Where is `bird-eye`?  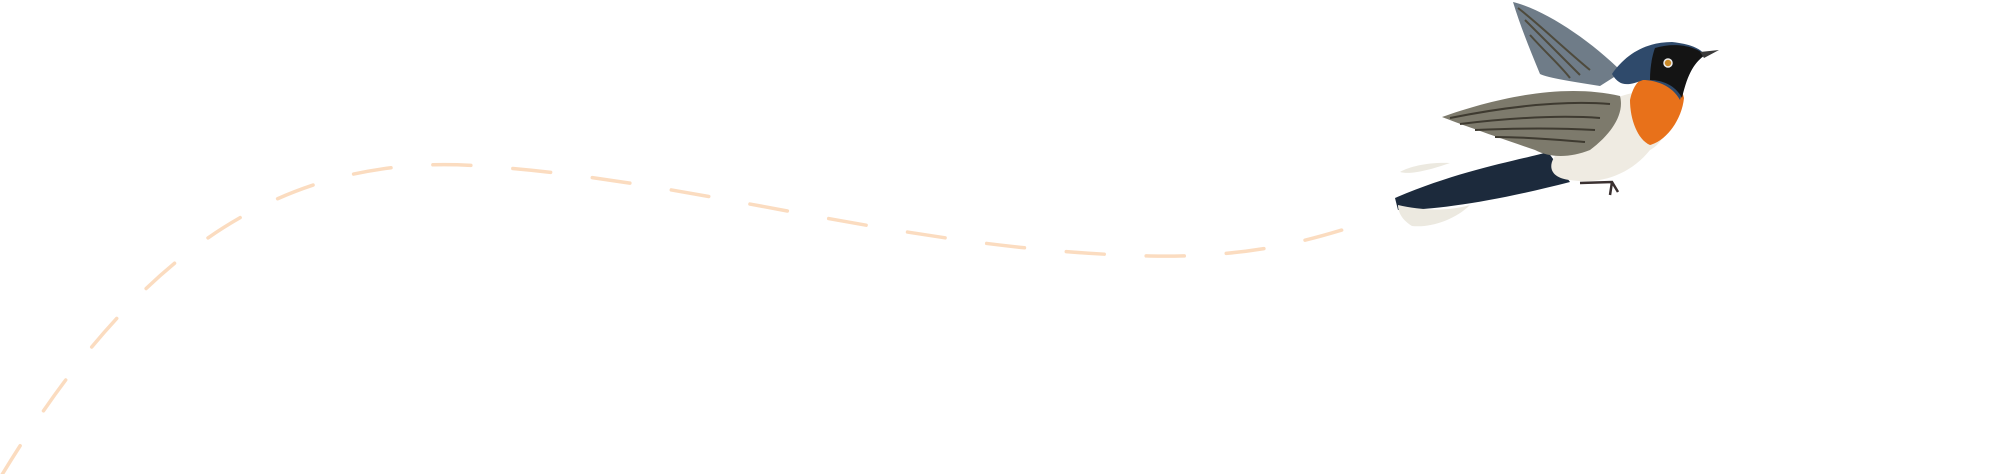
bird-eye is located at coordinates (1668, 63).